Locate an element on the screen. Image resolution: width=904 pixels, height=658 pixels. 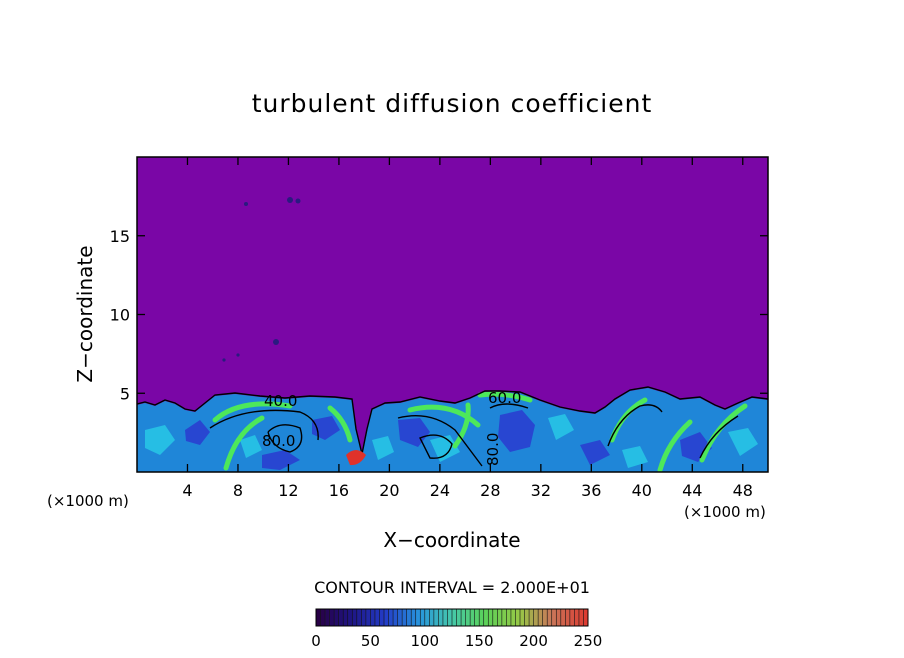
x-tick-label: 32 is located at coordinates (541, 490).